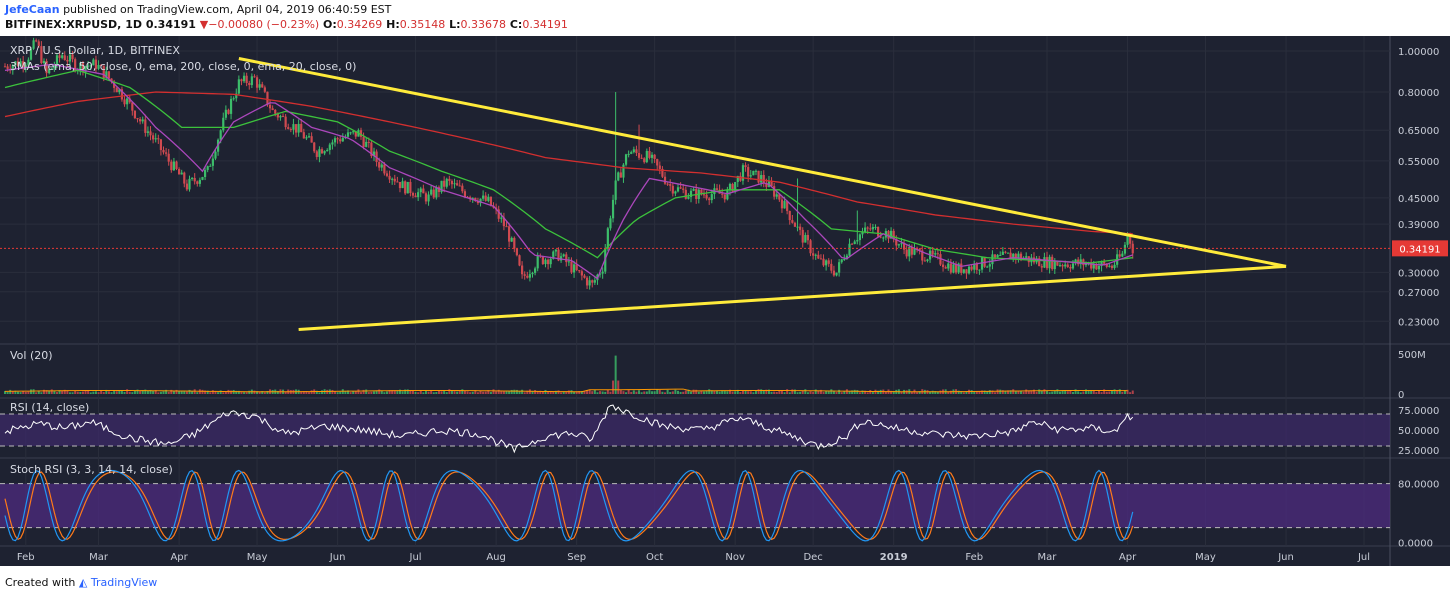  What do you see at coordinates (1418, 273) in the screenshot?
I see `y-tick-label: 0.30000` at bounding box center [1418, 273].